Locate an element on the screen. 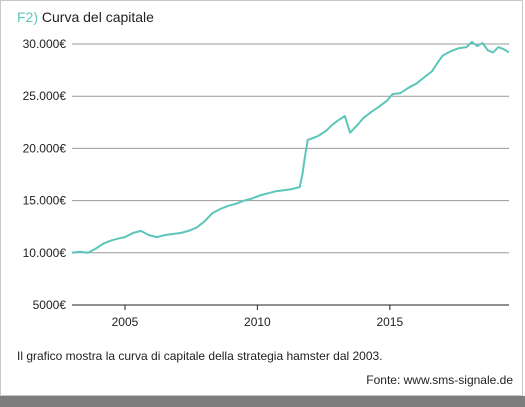 The width and height of the screenshot is (525, 407). y-tick-label-3: 15.000€ is located at coordinates (45, 201).